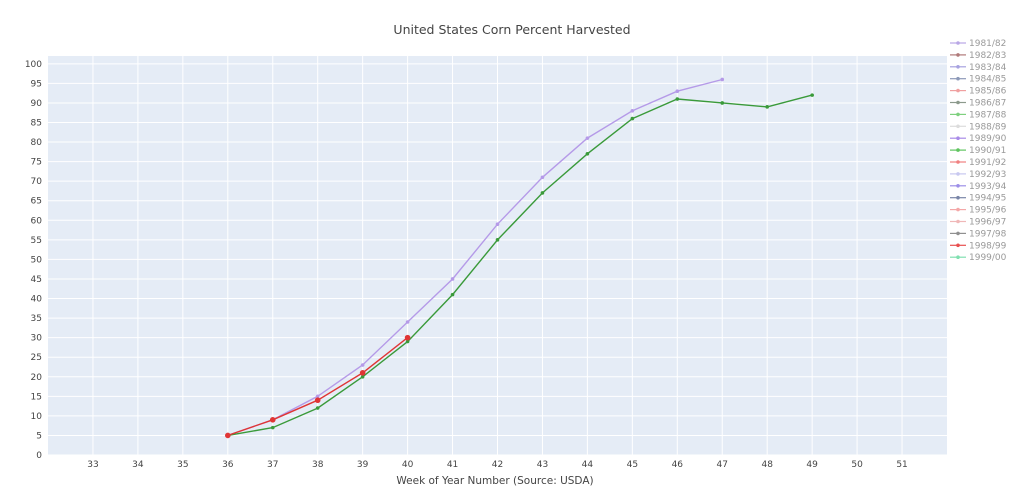  Describe the element at coordinates (36, 280) in the screenshot. I see `y-tick-label: 45` at that location.